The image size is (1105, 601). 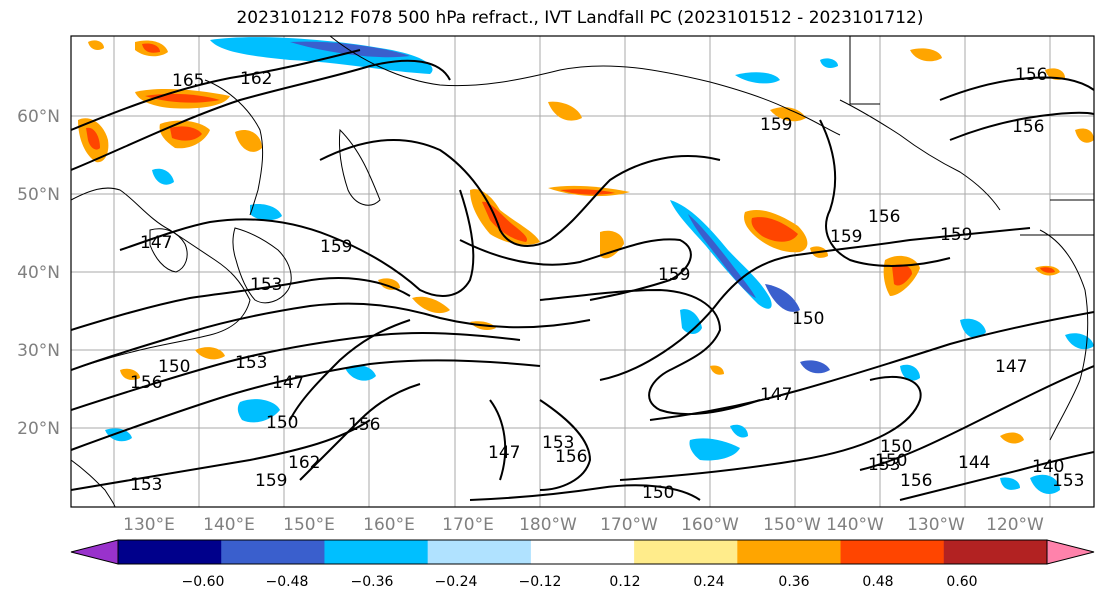 I want to click on lat-label: 40°N, so click(x=38, y=273).